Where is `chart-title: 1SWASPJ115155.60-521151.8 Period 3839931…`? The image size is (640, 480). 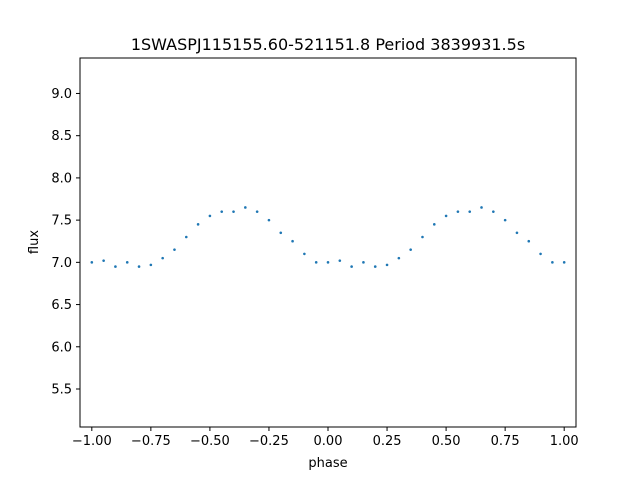 chart-title: 1SWASPJ115155.60-521151.8 Period 3839931… is located at coordinates (328, 44).